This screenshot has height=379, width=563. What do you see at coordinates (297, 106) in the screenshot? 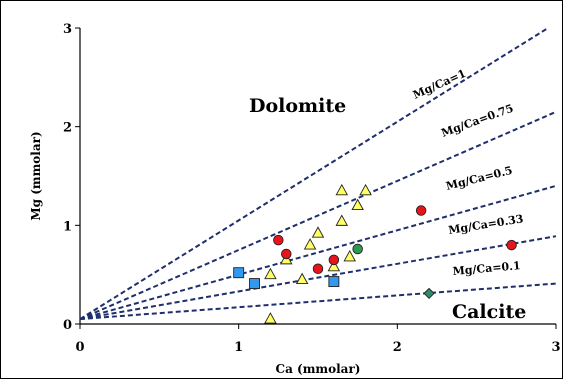
I see `region-label-dolomite: Dolomite` at bounding box center [297, 106].